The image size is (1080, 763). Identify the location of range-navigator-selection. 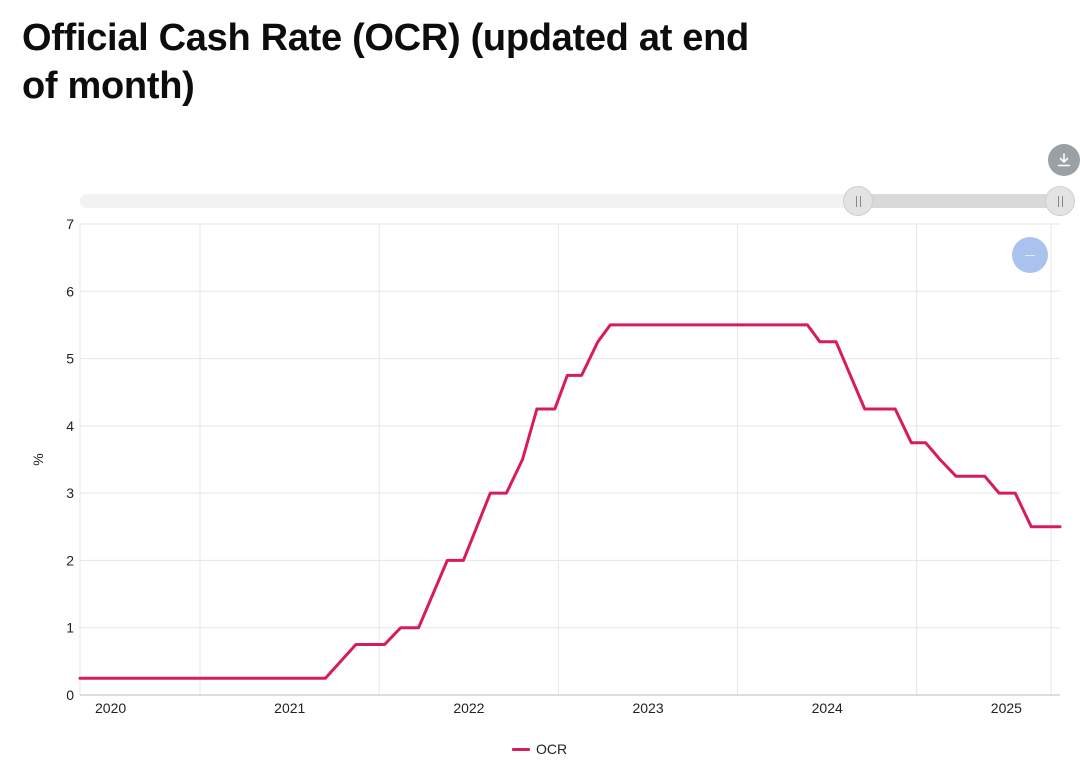
(959, 201).